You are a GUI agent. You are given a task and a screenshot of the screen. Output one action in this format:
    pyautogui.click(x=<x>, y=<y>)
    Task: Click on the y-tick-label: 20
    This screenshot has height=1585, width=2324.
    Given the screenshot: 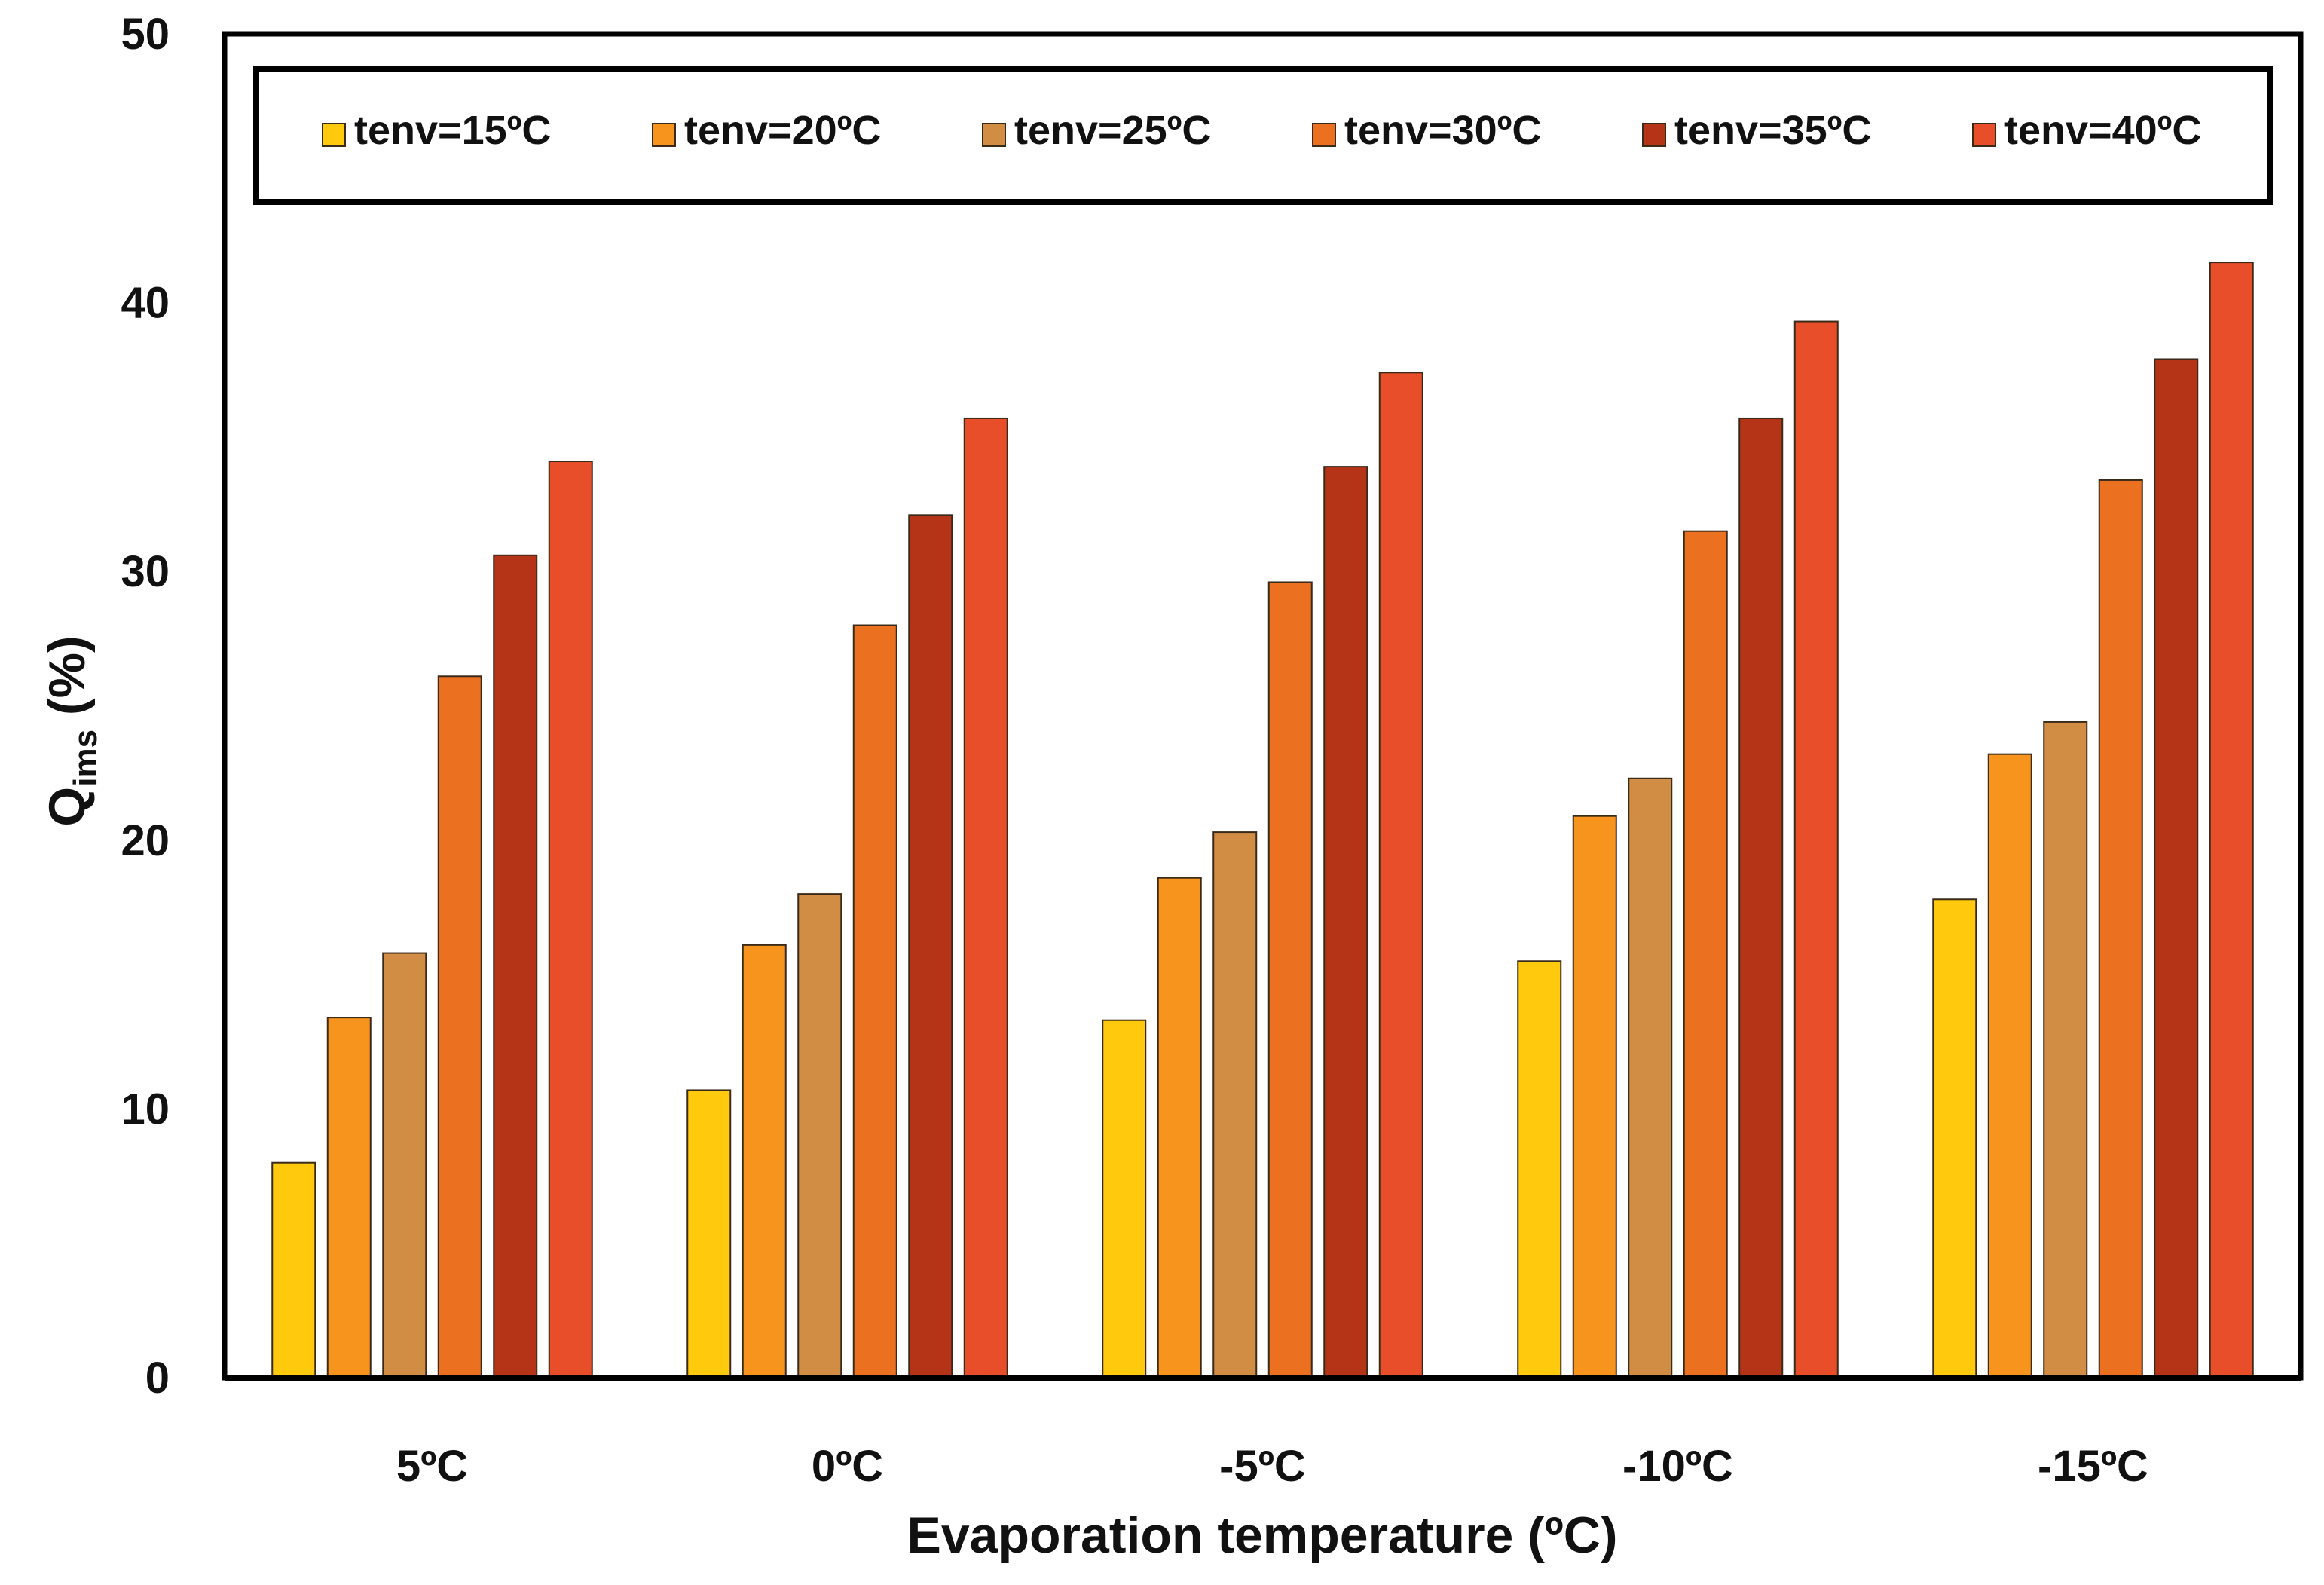 What is the action you would take?
    pyautogui.click(x=145, y=841)
    